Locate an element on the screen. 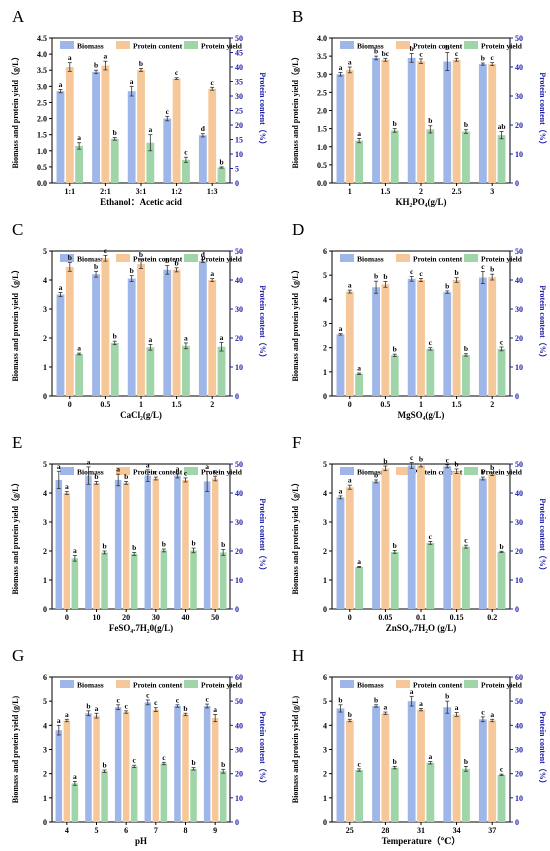 Image resolution: width=550 pixels, height=851 pixels. x-tick-label: 50 is located at coordinates (215, 617).